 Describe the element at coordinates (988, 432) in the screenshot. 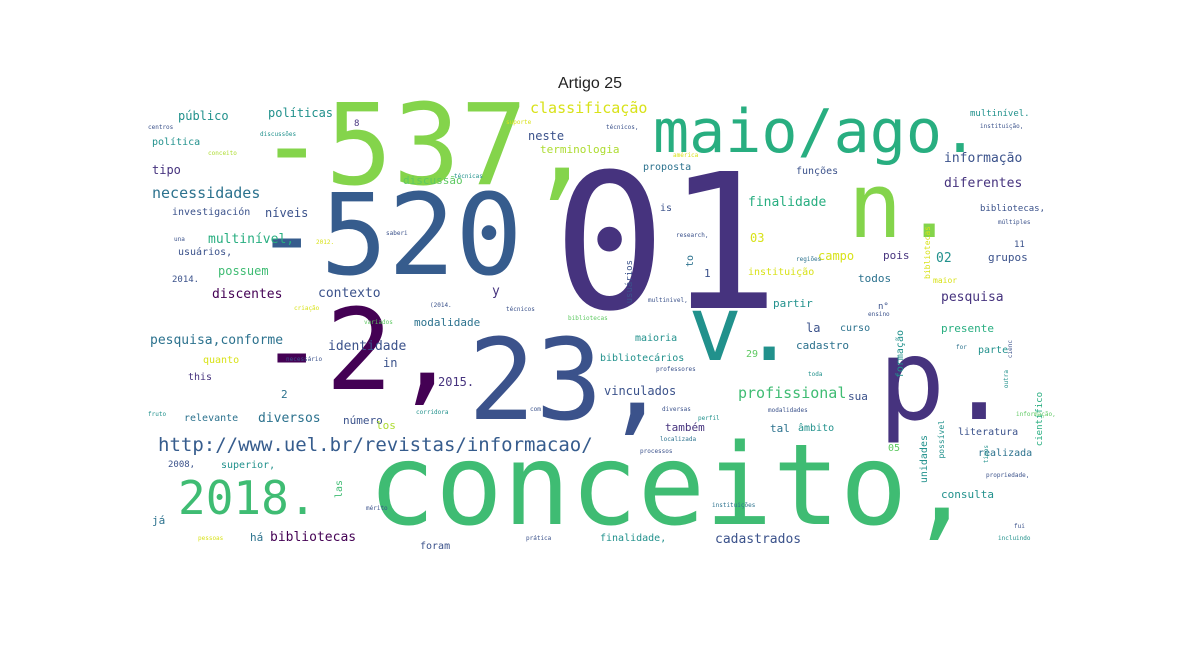

I see `cloud-word: literatura` at that location.